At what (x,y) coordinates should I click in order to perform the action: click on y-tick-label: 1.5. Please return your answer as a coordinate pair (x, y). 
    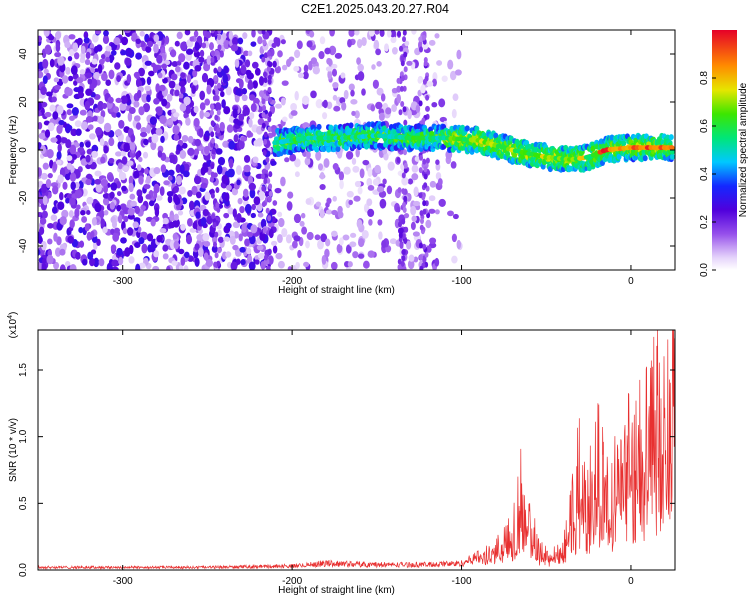
    Looking at the image, I should click on (23, 370).